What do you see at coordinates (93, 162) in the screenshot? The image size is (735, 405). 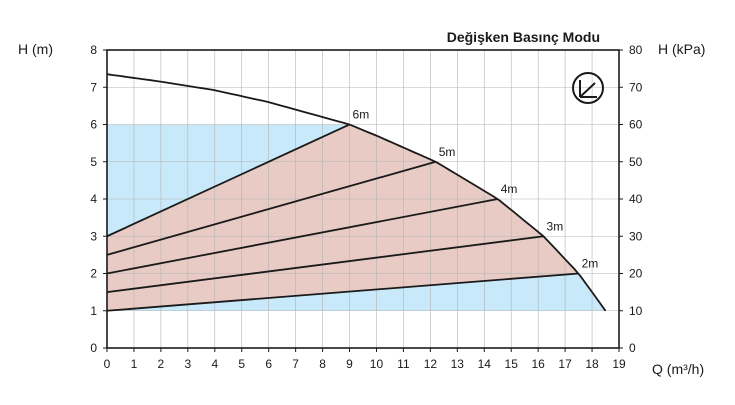 I see `y-left-tick-label: 5` at bounding box center [93, 162].